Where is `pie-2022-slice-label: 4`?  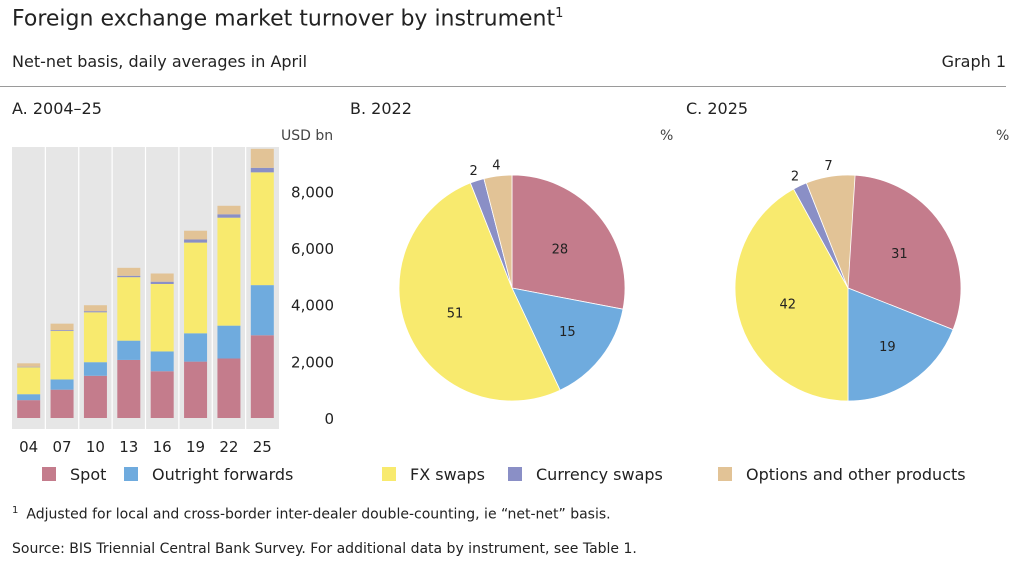
pie-2022-slice-label: 4 is located at coordinates (496, 166).